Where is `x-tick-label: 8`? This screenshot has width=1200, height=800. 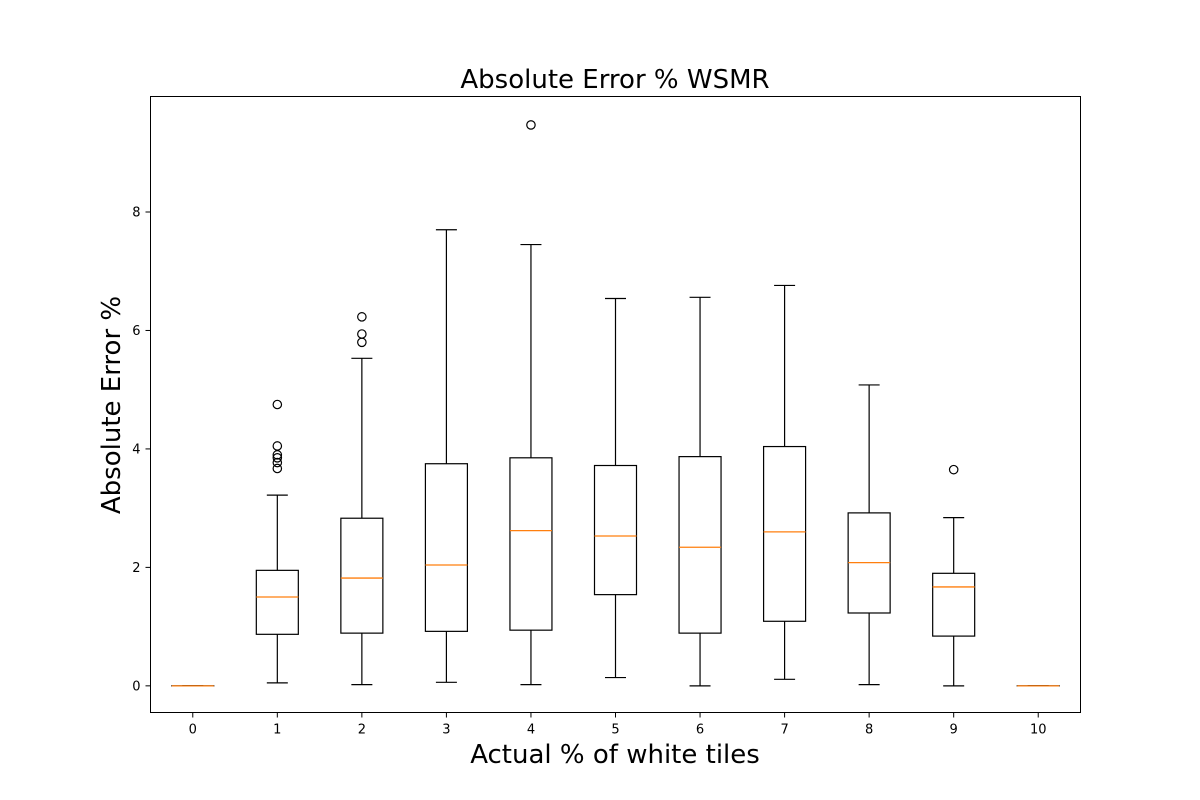
x-tick-label: 8 is located at coordinates (869, 730).